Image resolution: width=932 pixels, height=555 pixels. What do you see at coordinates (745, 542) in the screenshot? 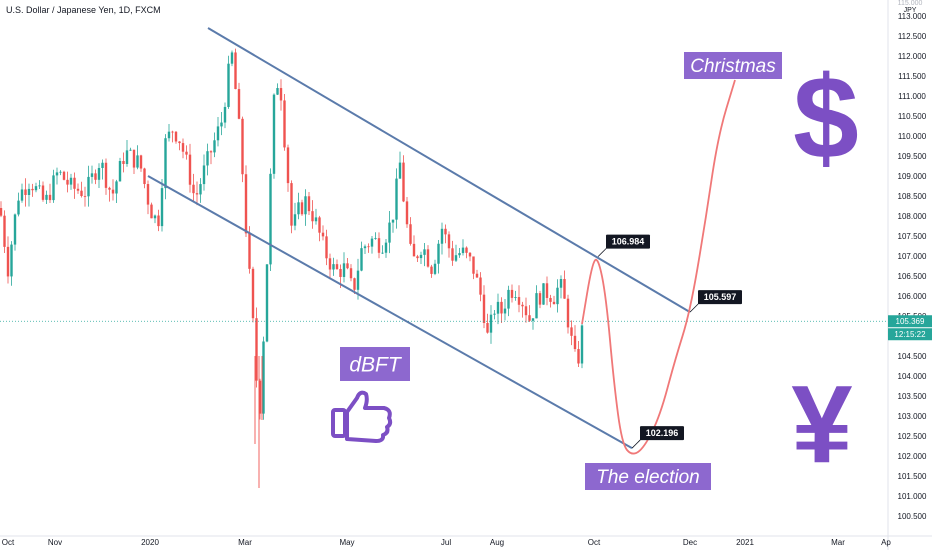
I see `x-tick-label: 2021` at bounding box center [745, 542].